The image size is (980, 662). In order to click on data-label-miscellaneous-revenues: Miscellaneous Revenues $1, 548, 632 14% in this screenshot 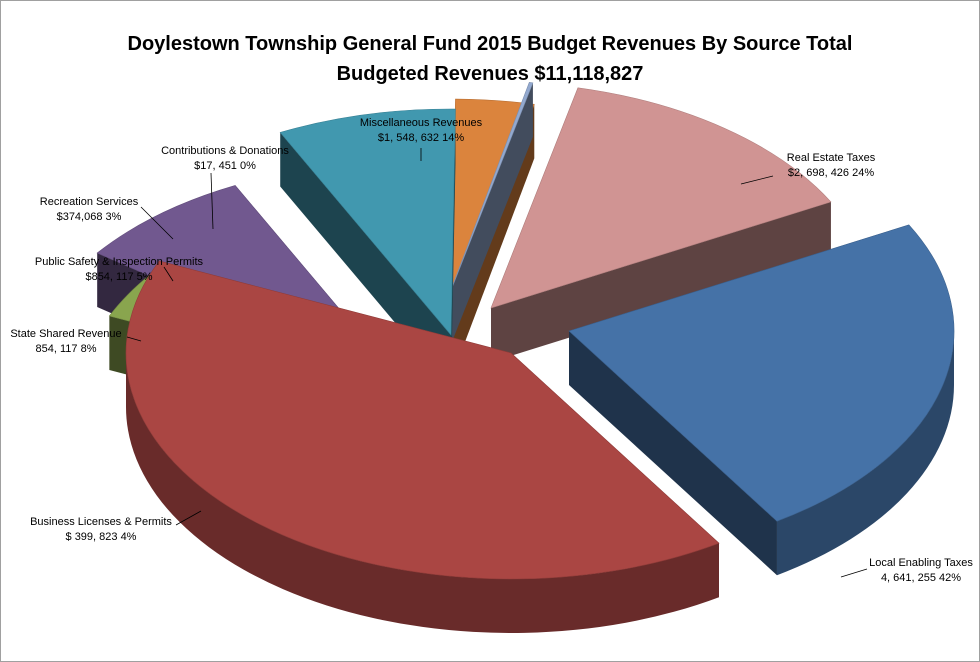, I will do `click(421, 139)`.